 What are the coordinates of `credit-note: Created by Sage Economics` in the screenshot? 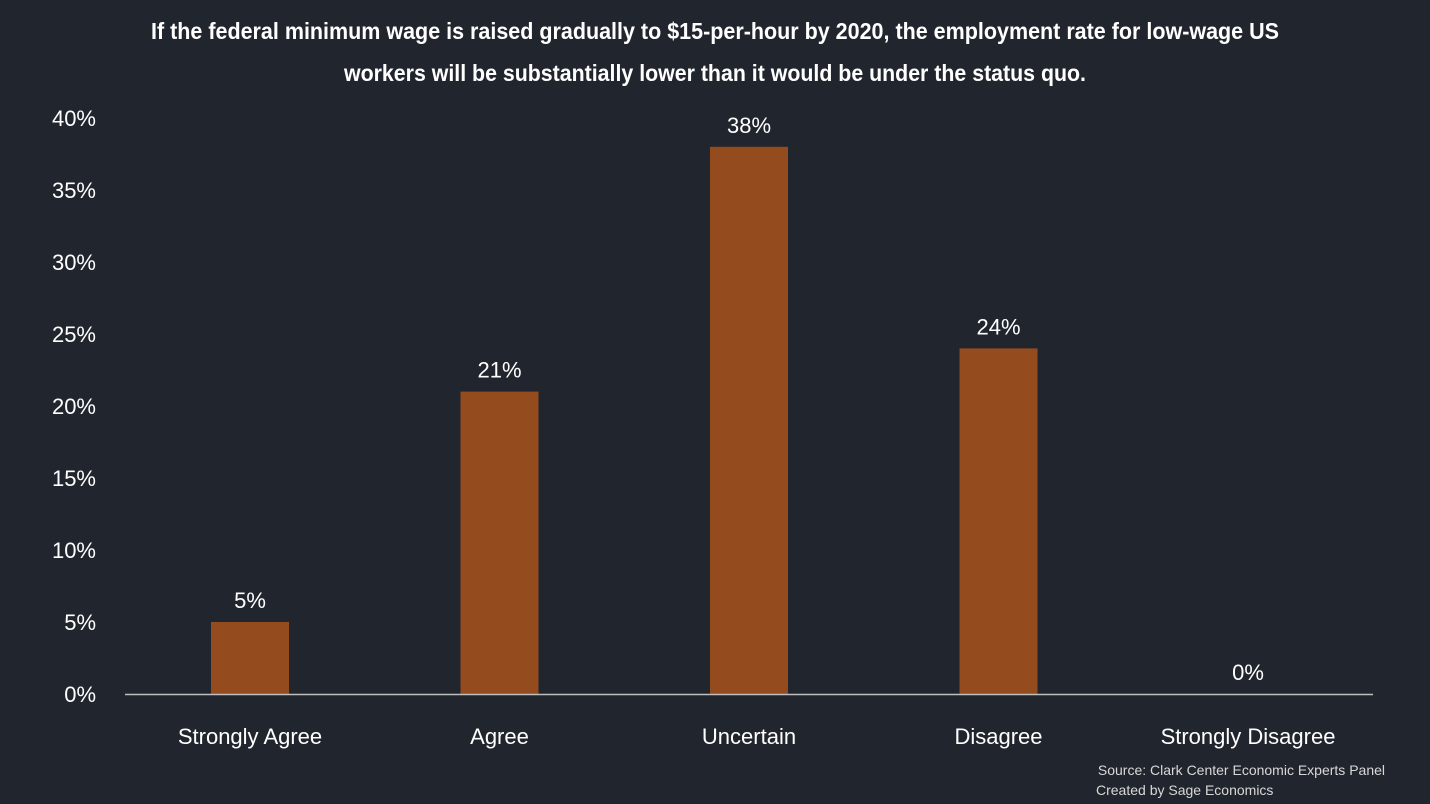 It's located at (1184, 790).